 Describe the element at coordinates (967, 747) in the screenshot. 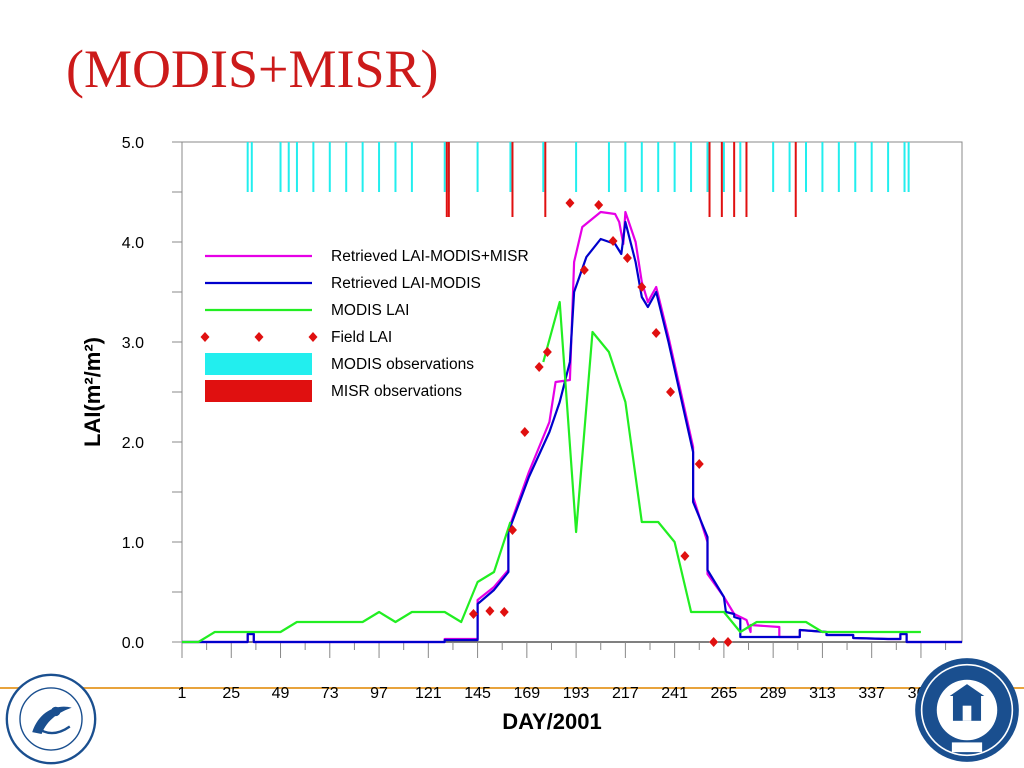

I see `seal-year-band` at that location.